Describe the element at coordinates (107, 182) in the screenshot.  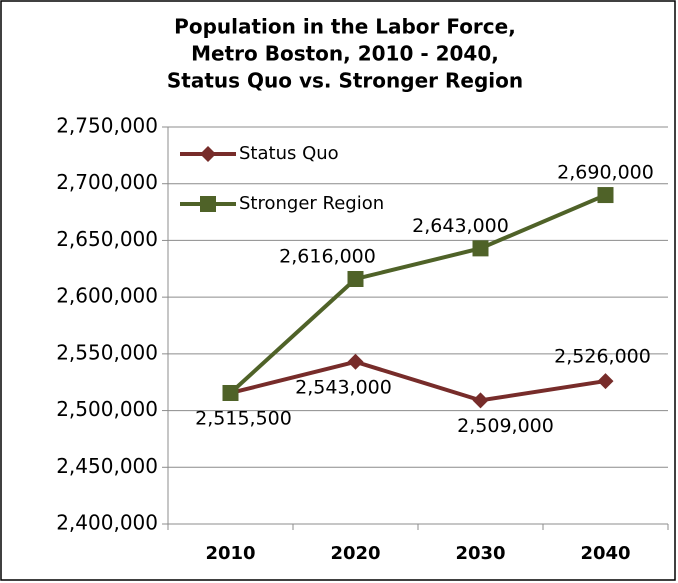
I see `y-tick-label: 2,700,000` at that location.